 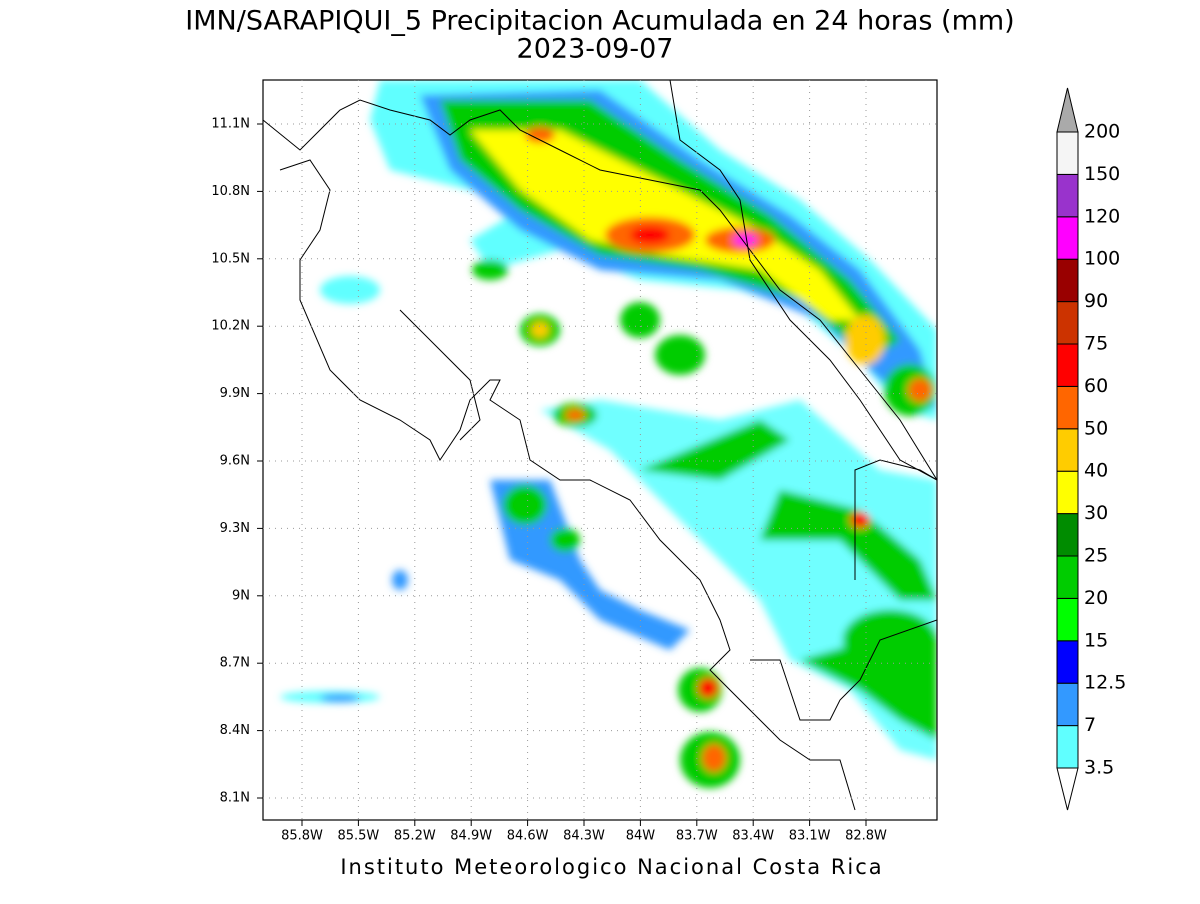 What do you see at coordinates (641, 836) in the screenshot?
I see `x-tick-label: 84W` at bounding box center [641, 836].